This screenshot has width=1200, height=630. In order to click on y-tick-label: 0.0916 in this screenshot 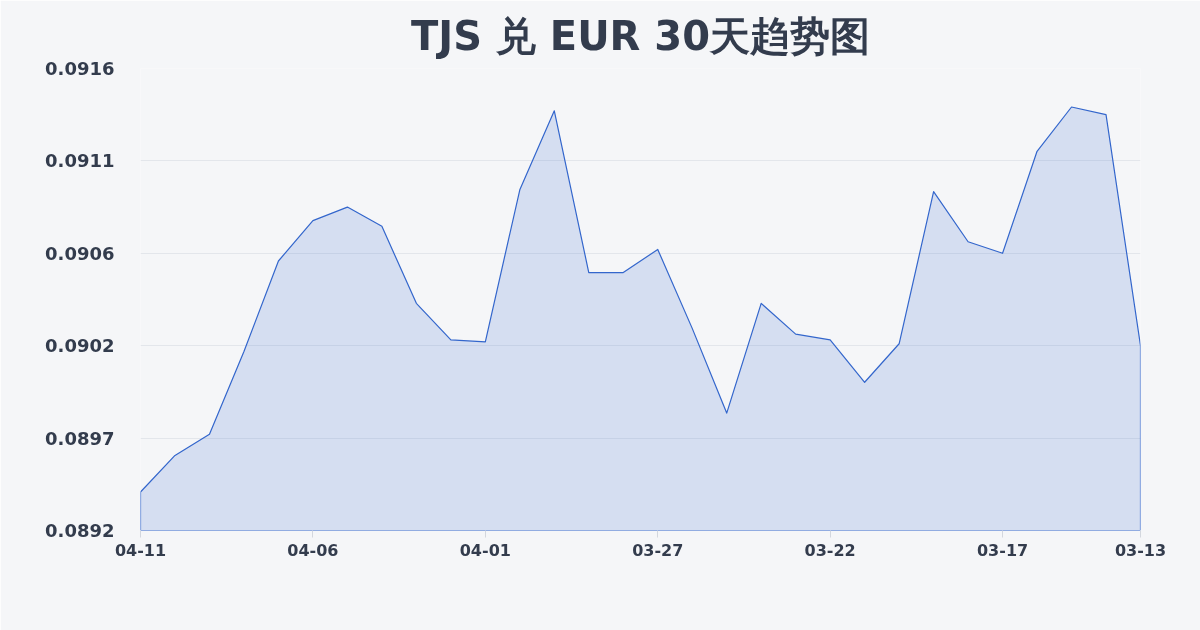, I will do `click(80, 68)`.